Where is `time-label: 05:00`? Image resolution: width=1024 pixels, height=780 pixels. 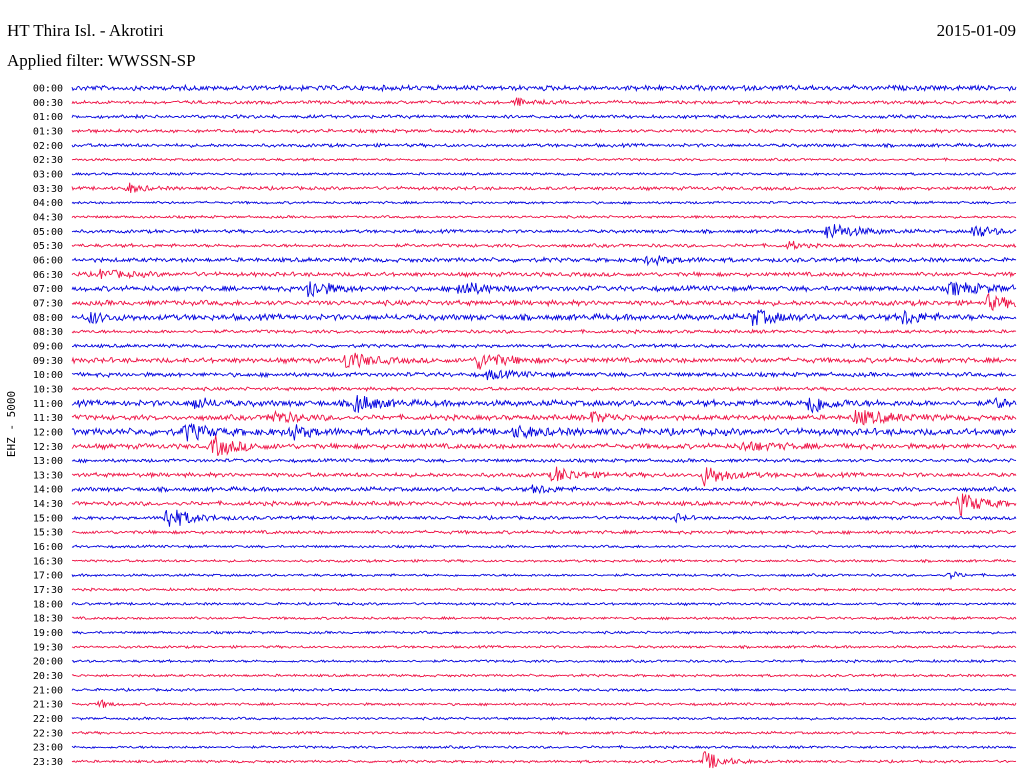 time-label: 05:00 is located at coordinates (48, 232).